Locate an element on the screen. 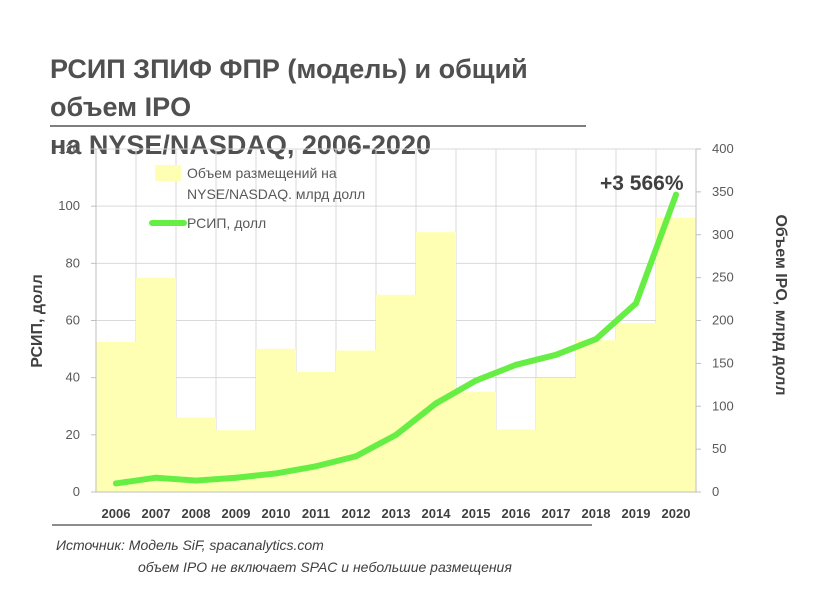 This screenshot has width=822, height=605. legend-line-label: РСИП, долл is located at coordinates (226, 223).